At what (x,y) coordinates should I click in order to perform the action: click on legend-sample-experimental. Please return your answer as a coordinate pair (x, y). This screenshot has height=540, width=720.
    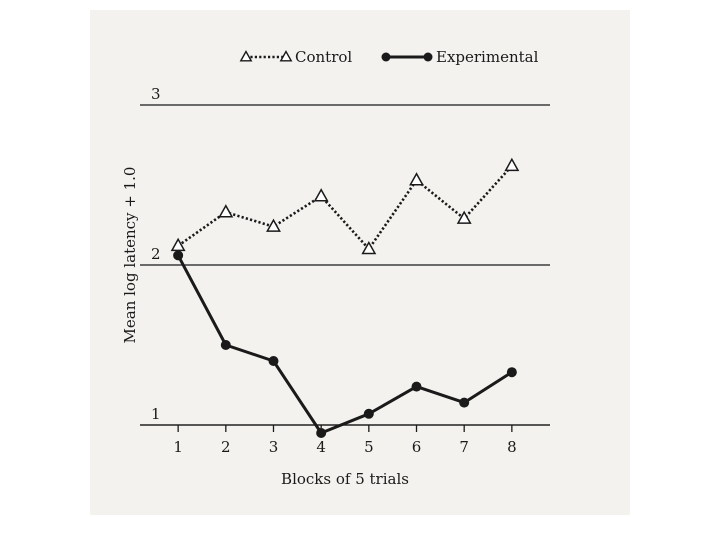
    Looking at the image, I should click on (407, 57).